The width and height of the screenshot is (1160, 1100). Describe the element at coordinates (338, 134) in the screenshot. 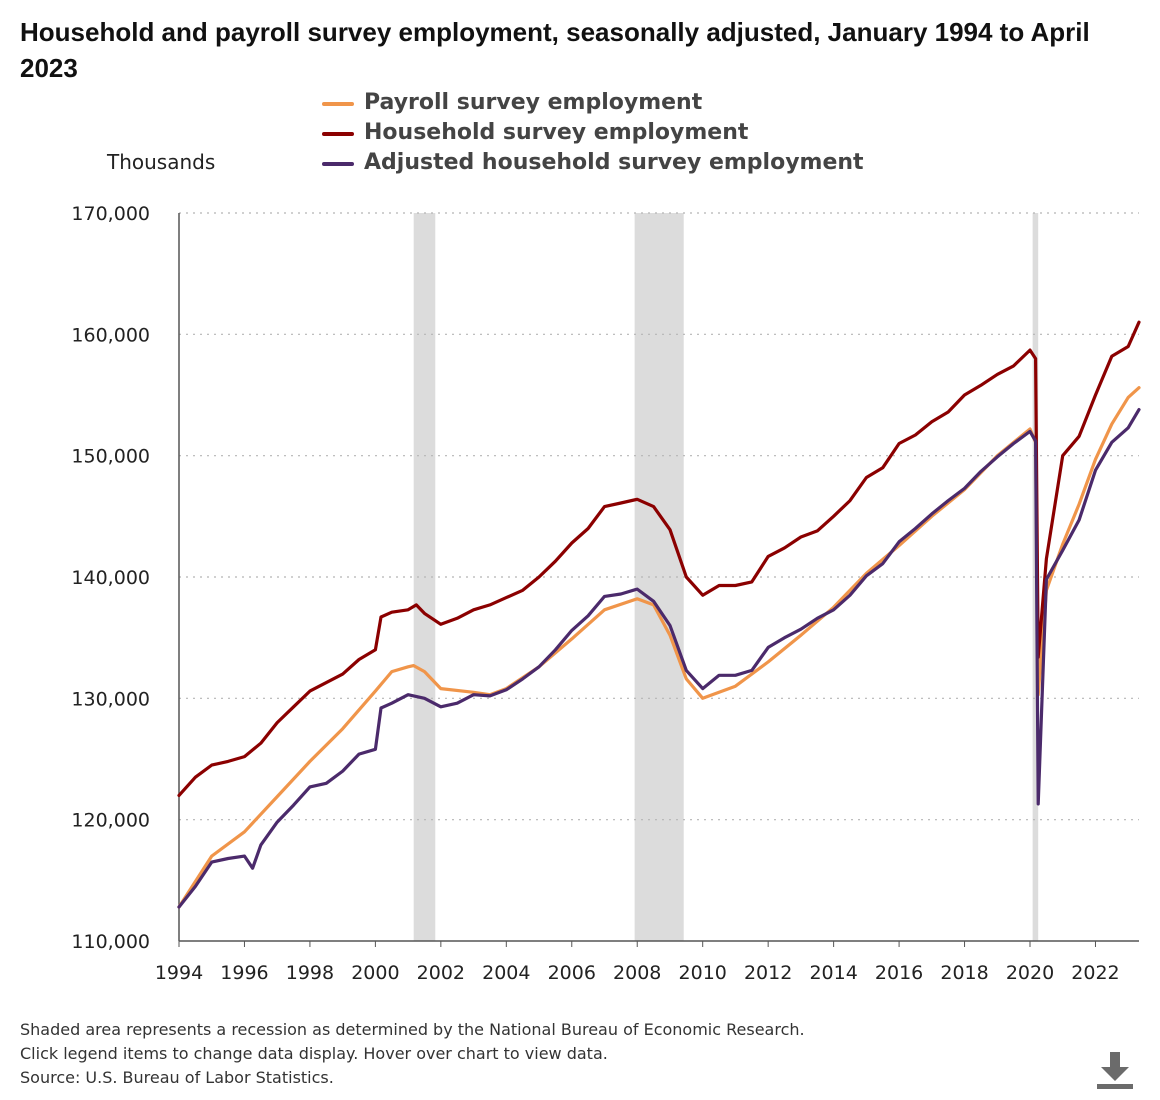

I see `legend-swatch-household` at that location.